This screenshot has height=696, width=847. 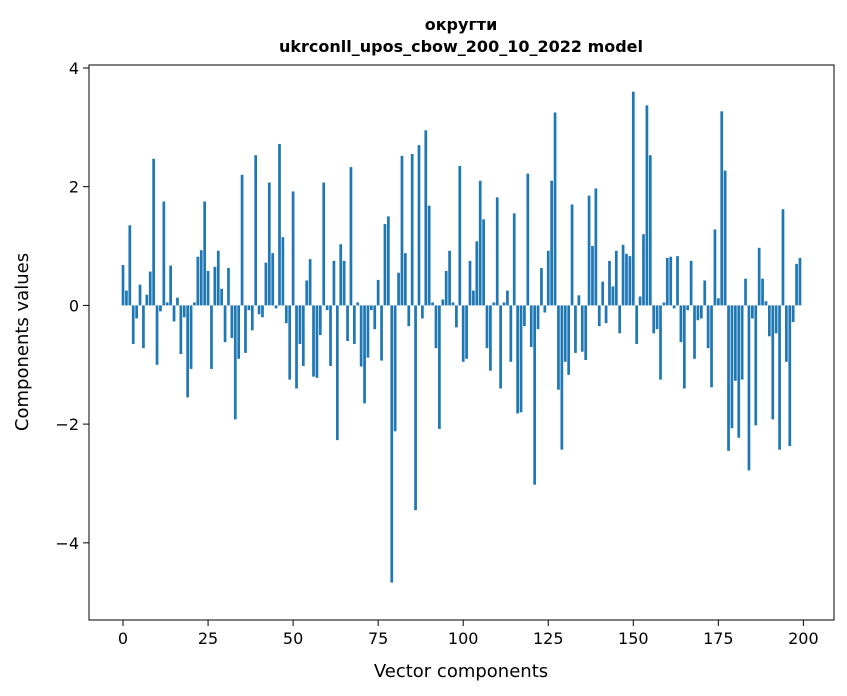 What do you see at coordinates (461, 24) in the screenshot?
I see `chart-title: округти` at bounding box center [461, 24].